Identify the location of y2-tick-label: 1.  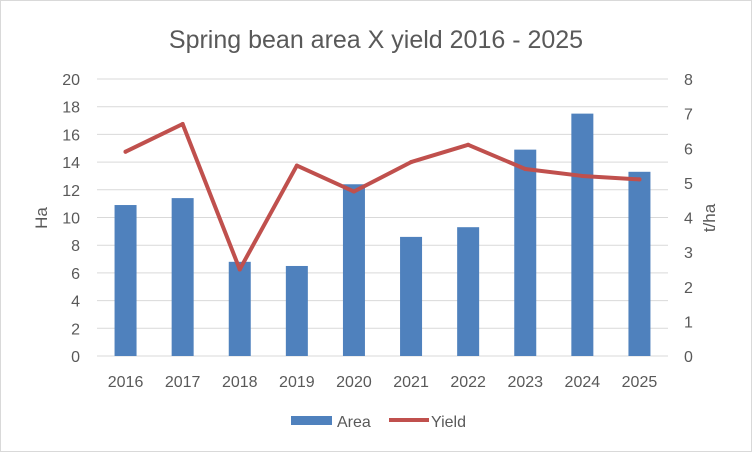
(688, 322).